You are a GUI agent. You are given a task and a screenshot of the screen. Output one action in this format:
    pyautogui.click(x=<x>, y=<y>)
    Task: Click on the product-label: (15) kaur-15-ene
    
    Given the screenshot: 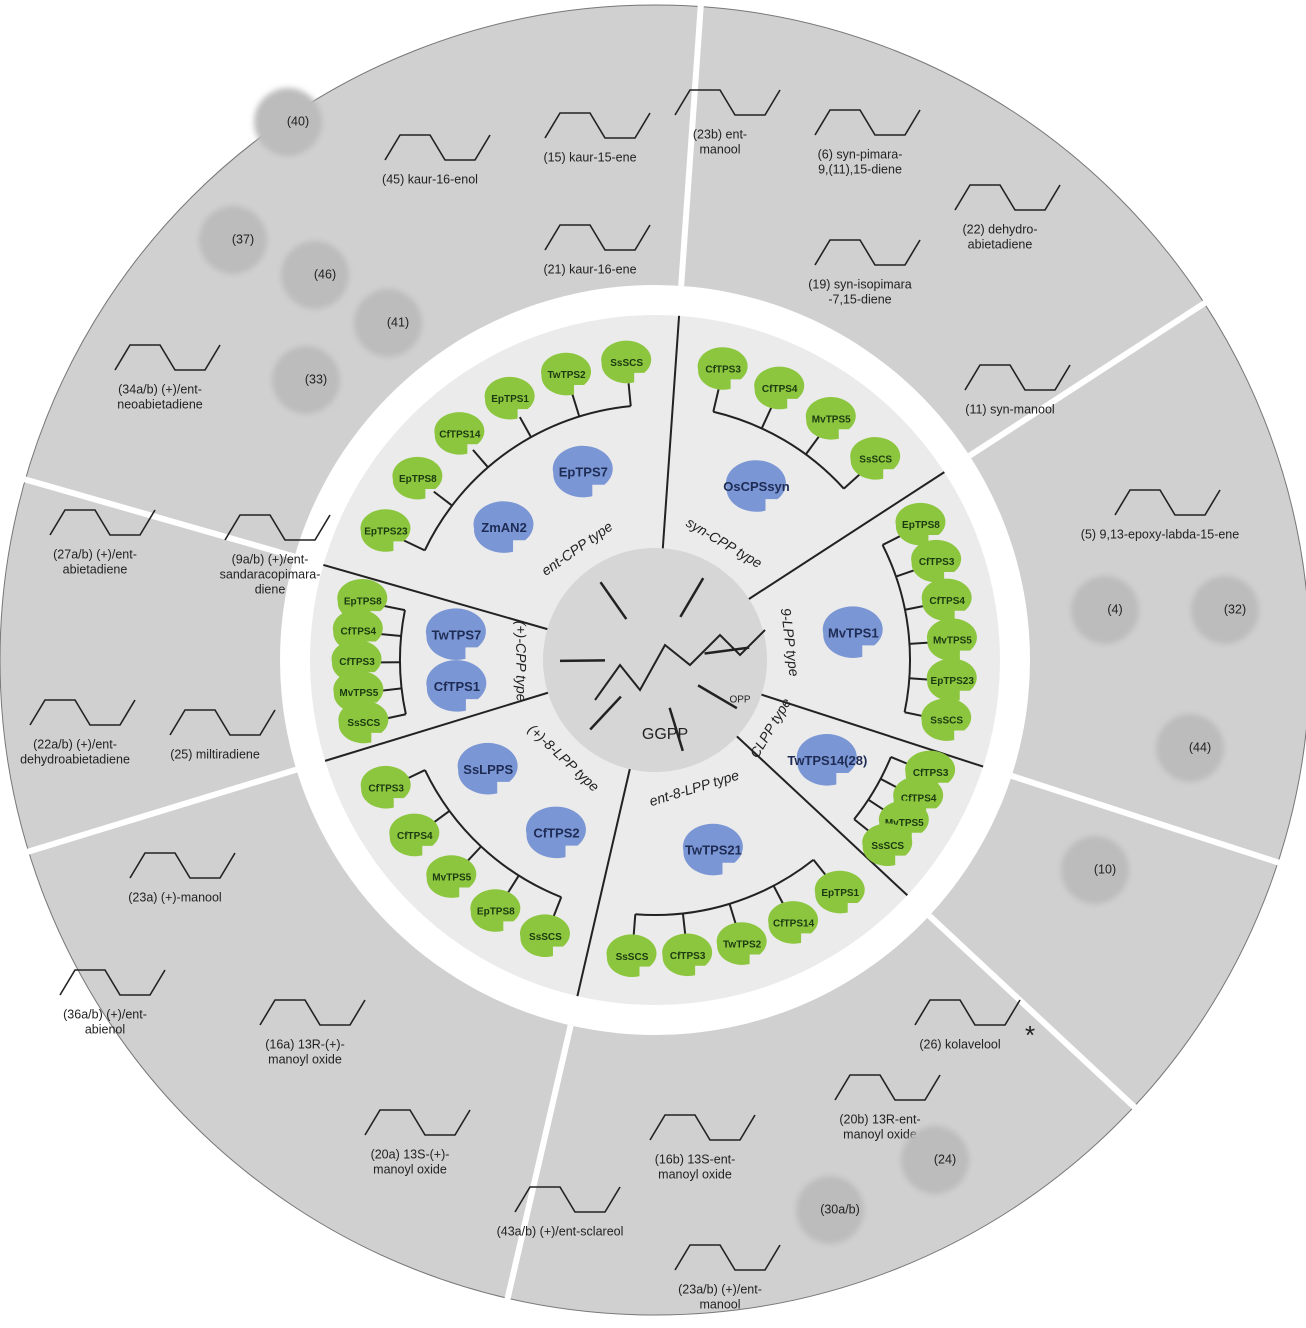 What is the action you would take?
    pyautogui.click(x=589, y=157)
    